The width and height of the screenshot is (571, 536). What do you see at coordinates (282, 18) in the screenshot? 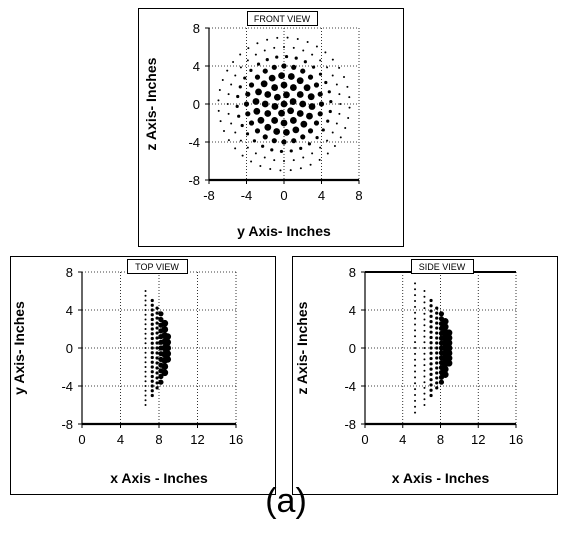
I see `chart-title-box` at bounding box center [282, 18].